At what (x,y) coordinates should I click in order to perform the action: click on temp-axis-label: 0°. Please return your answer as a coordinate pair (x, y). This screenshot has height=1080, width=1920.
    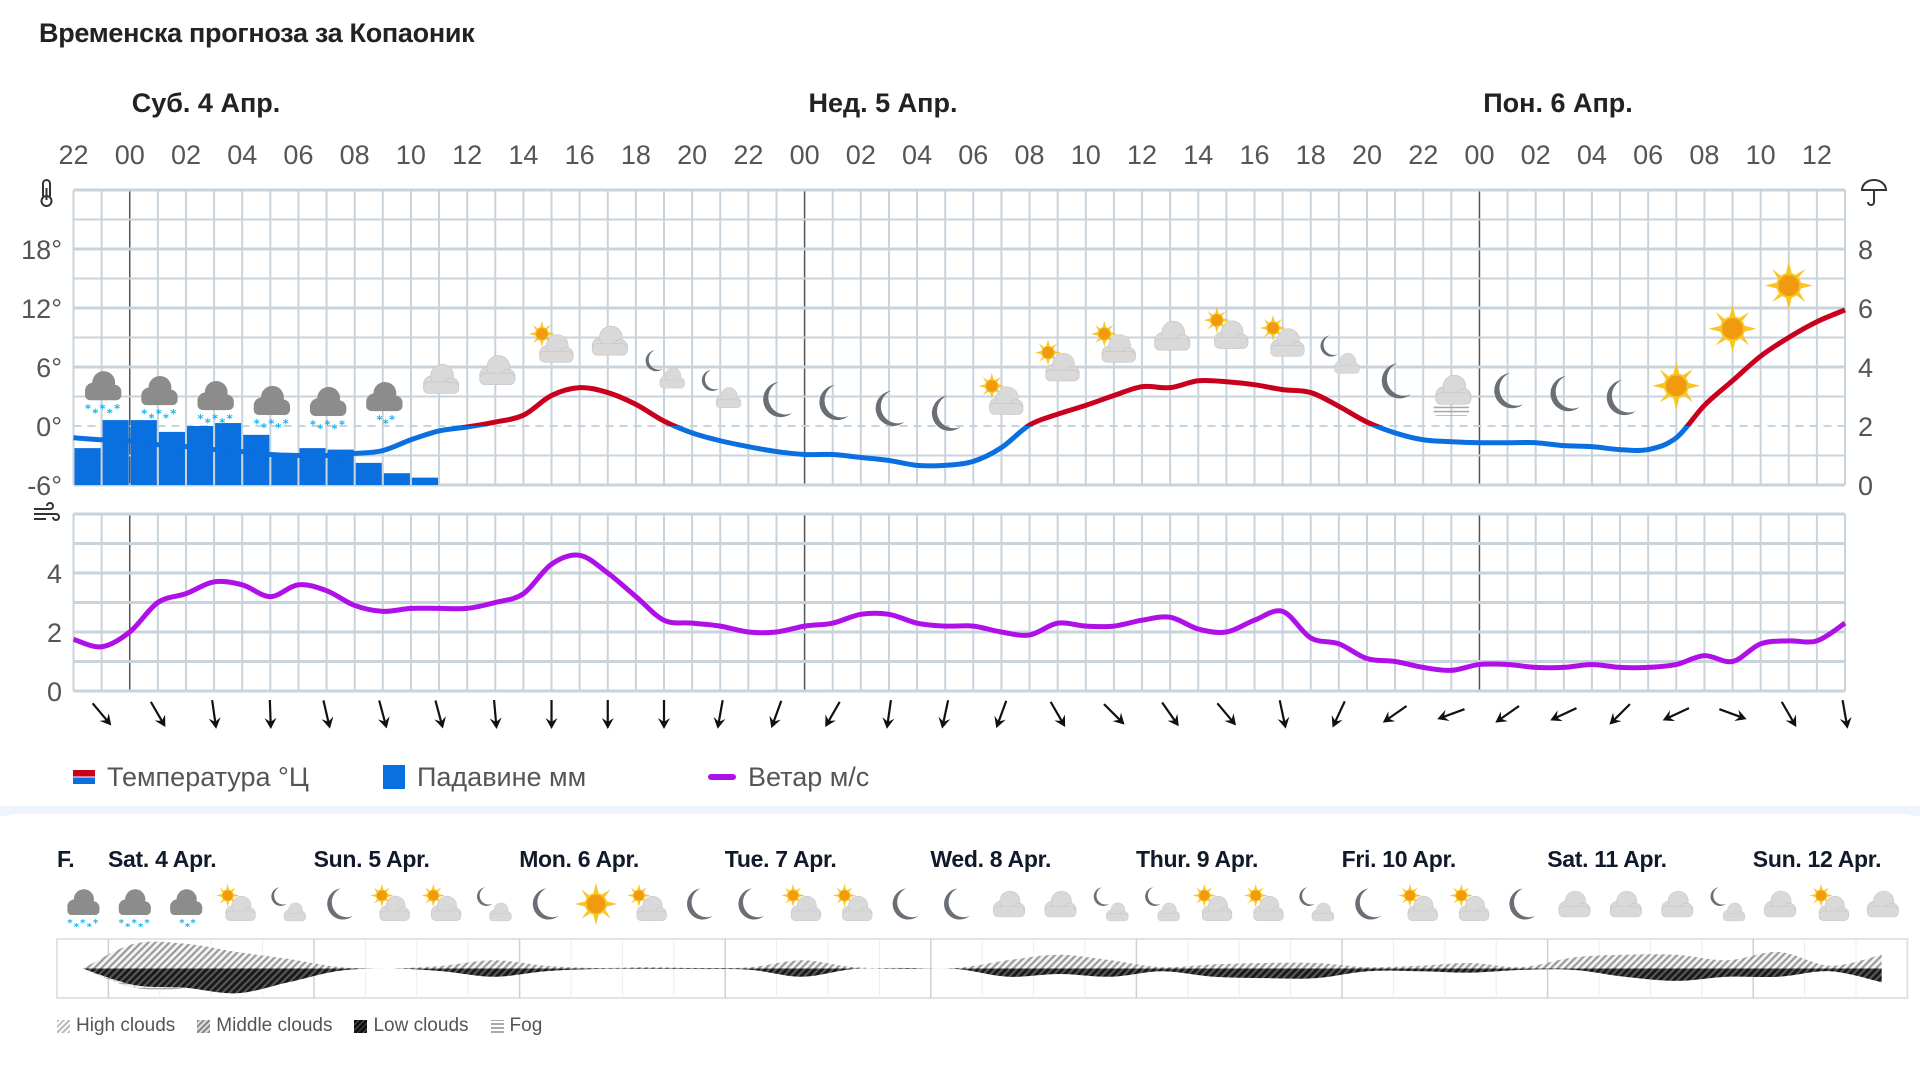
    Looking at the image, I should click on (49, 427).